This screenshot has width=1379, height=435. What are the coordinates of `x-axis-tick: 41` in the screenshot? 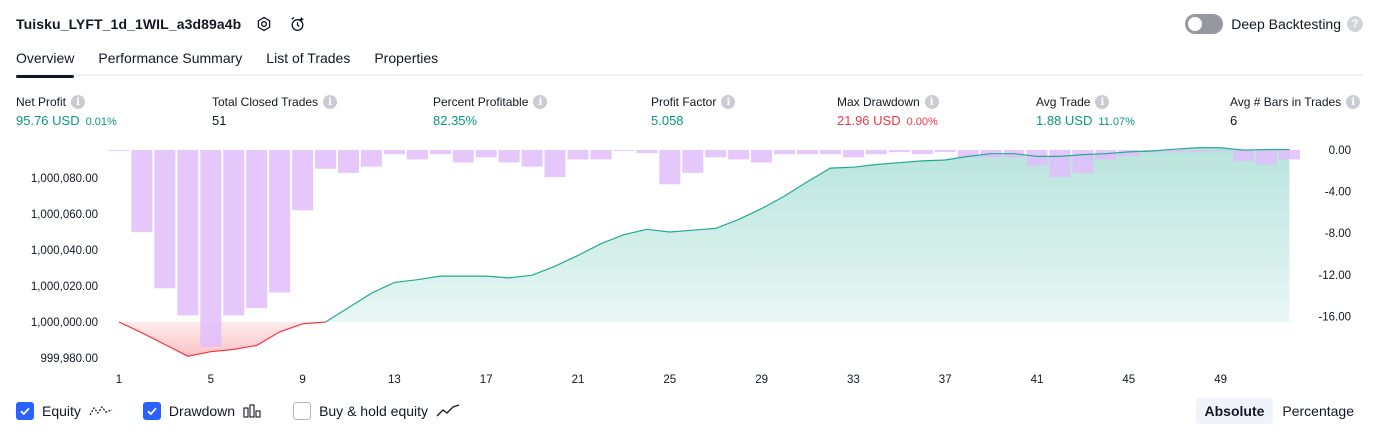 It's located at (1037, 380).